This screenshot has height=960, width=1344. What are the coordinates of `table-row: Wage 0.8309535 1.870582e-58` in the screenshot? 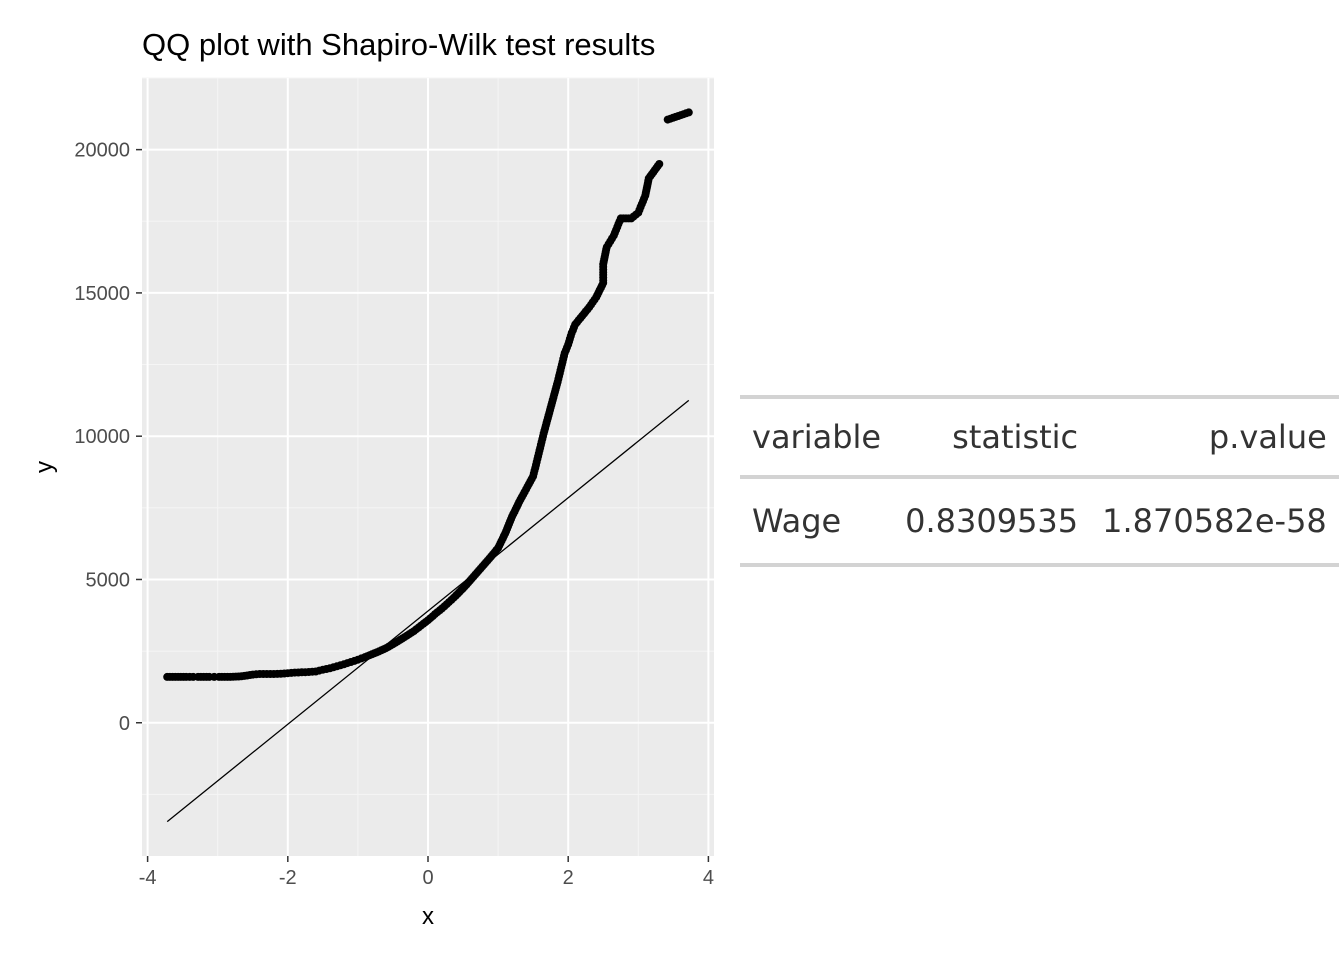 It's located at (1039, 521).